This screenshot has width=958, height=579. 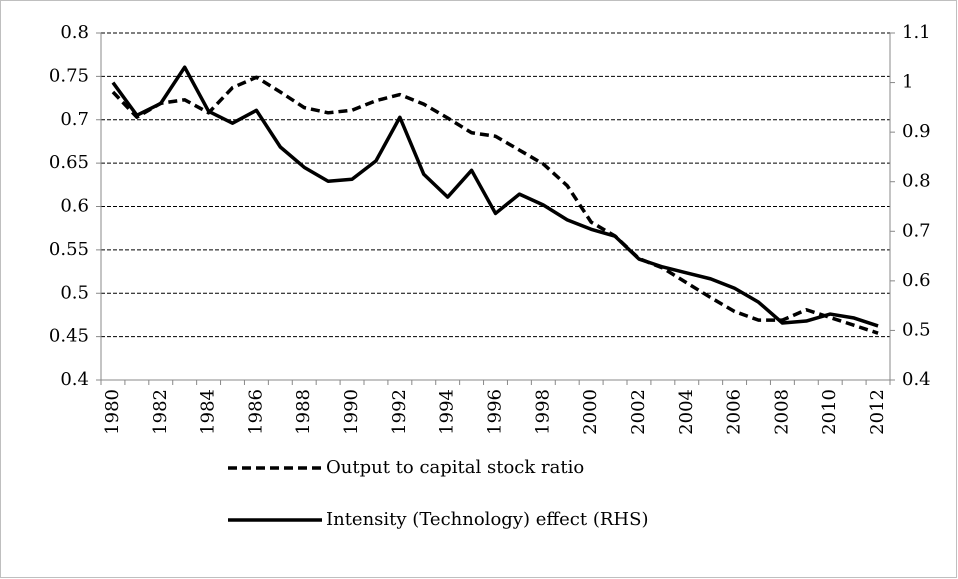 I want to click on y2-tick-label: 1, so click(x=907, y=82).